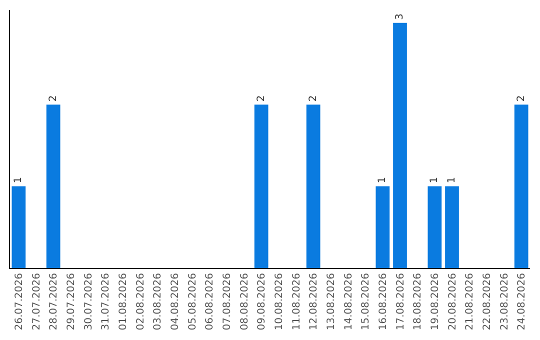 The width and height of the screenshot is (540, 340). I want to click on x-tick-label: 03.08.2026, so click(158, 301).